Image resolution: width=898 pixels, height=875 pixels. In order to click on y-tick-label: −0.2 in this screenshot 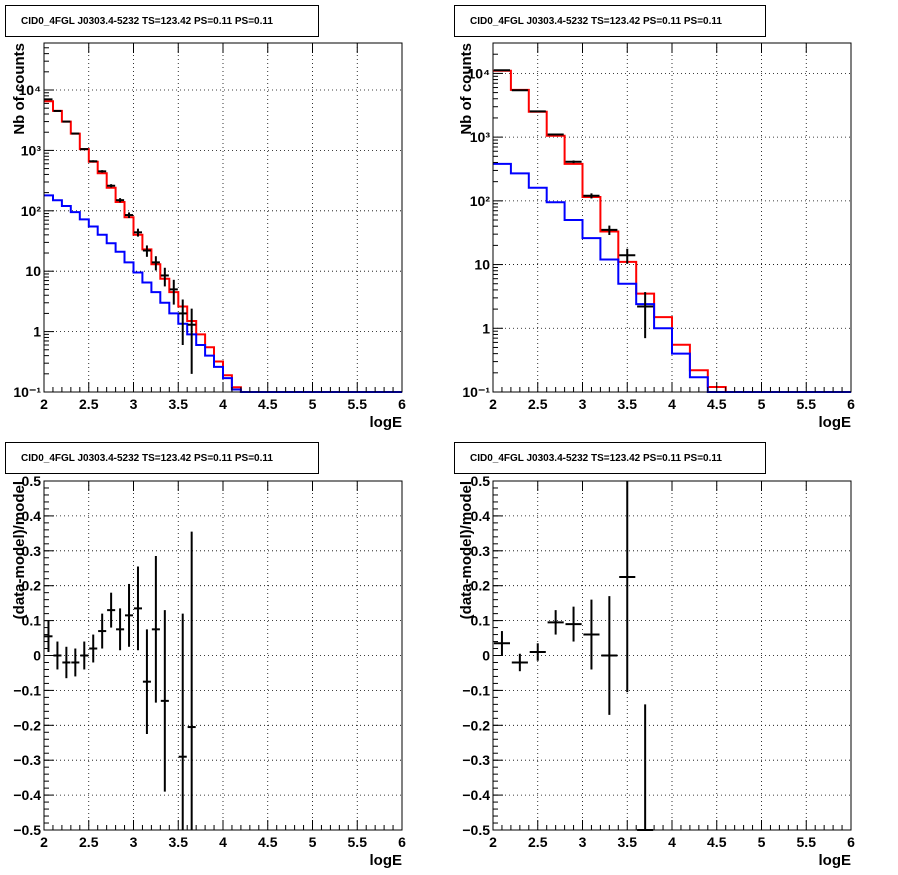, I will do `click(27, 725)`.